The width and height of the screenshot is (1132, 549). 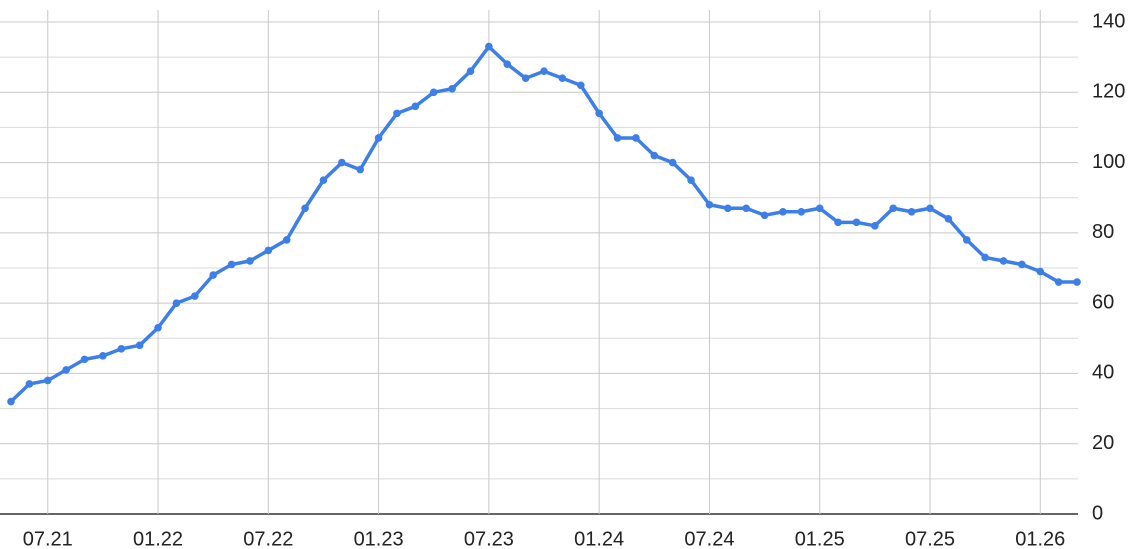 What do you see at coordinates (599, 538) in the screenshot?
I see `x-tick-label: 01.24` at bounding box center [599, 538].